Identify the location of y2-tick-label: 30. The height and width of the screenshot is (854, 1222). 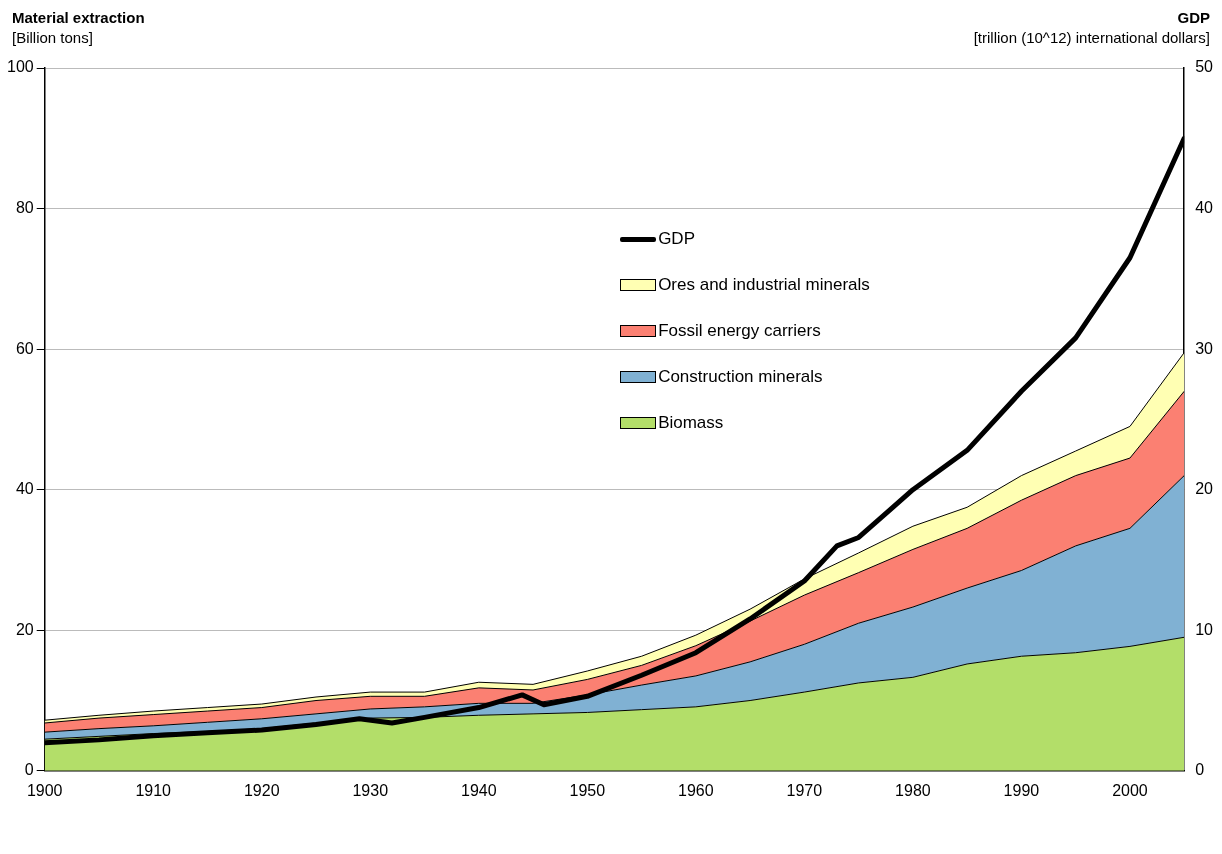
(1204, 348).